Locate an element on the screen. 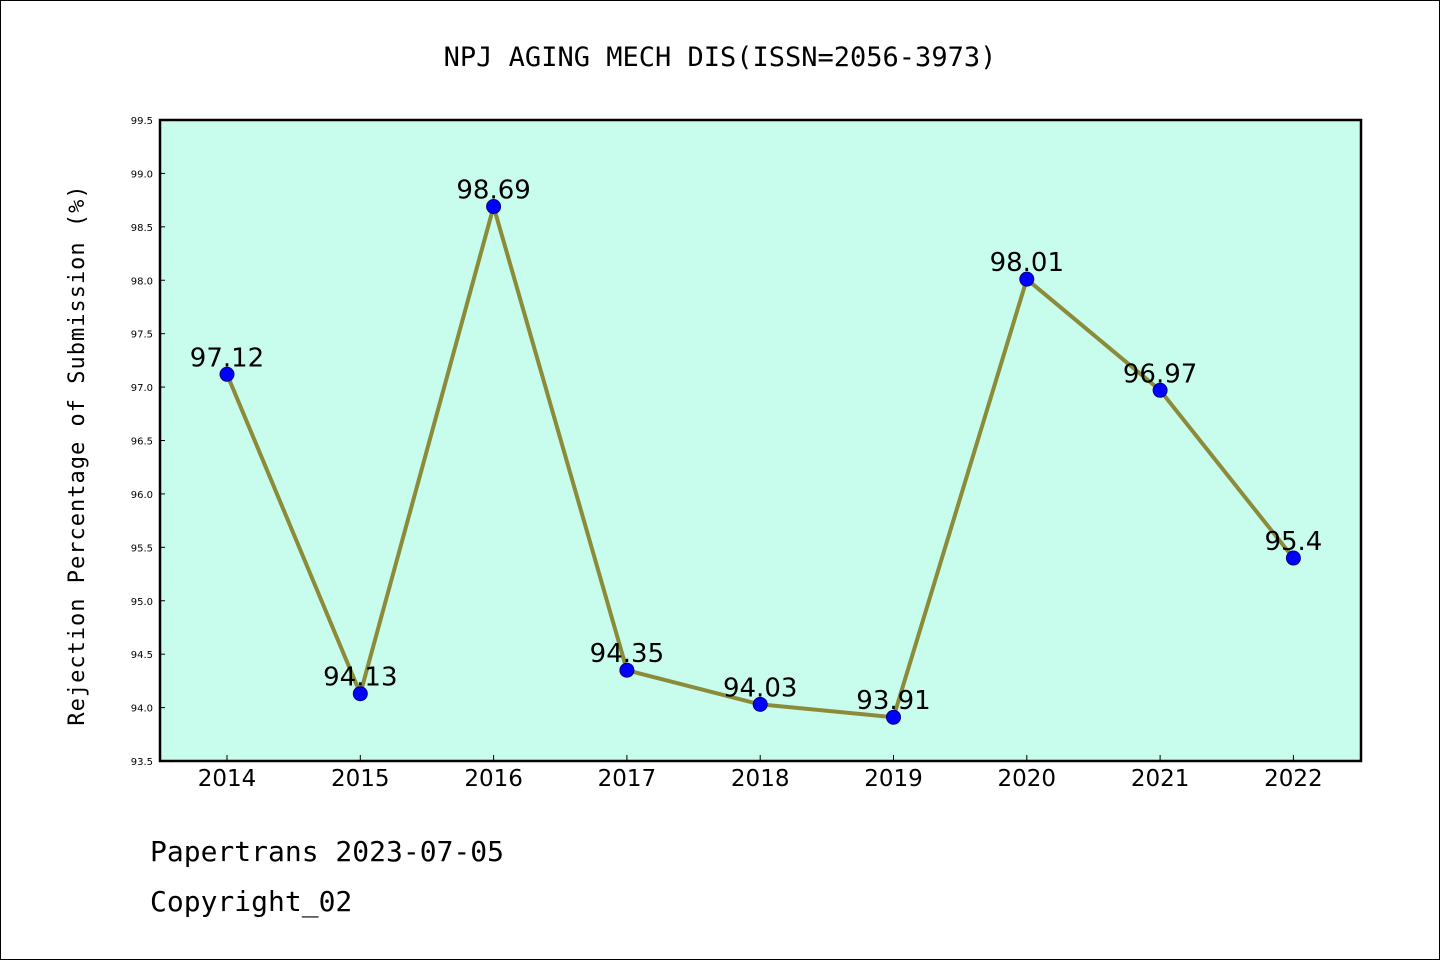 The width and height of the screenshot is (1440, 960). footer-date: Papertrans 2023-07-05 is located at coordinates (327, 851).